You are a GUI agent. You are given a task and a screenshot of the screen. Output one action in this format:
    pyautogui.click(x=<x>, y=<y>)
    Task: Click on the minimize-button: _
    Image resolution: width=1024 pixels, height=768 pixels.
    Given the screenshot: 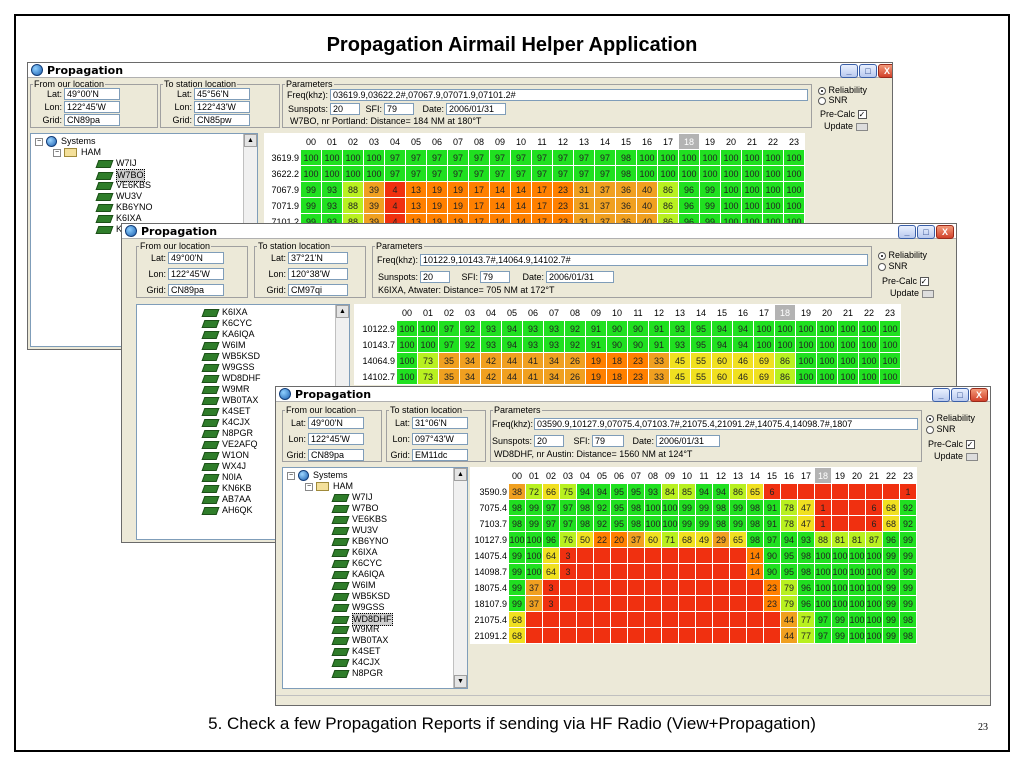 What is the action you would take?
    pyautogui.click(x=941, y=395)
    